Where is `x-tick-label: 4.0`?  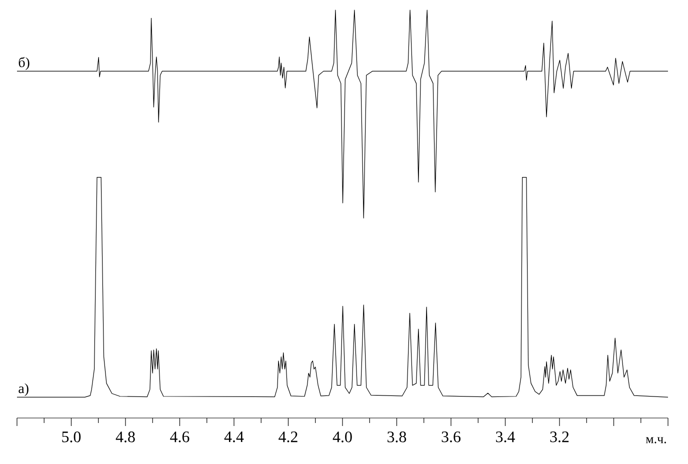
x-tick-label: 4.0 is located at coordinates (342, 437).